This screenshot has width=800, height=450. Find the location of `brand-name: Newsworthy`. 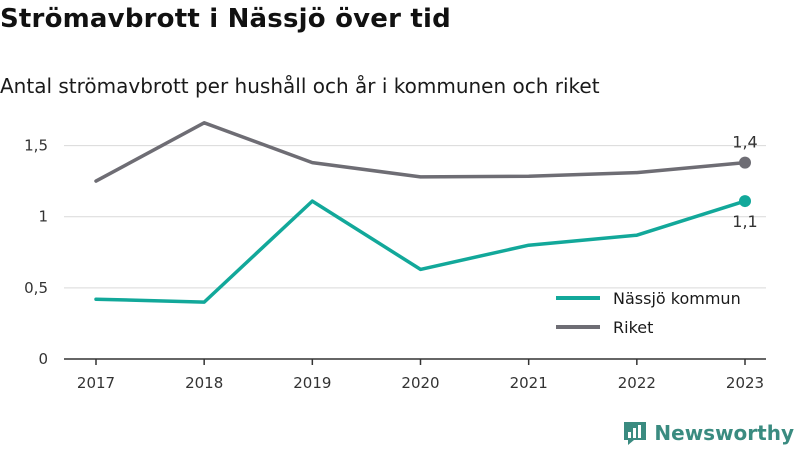

brand-name: Newsworthy is located at coordinates (724, 433).